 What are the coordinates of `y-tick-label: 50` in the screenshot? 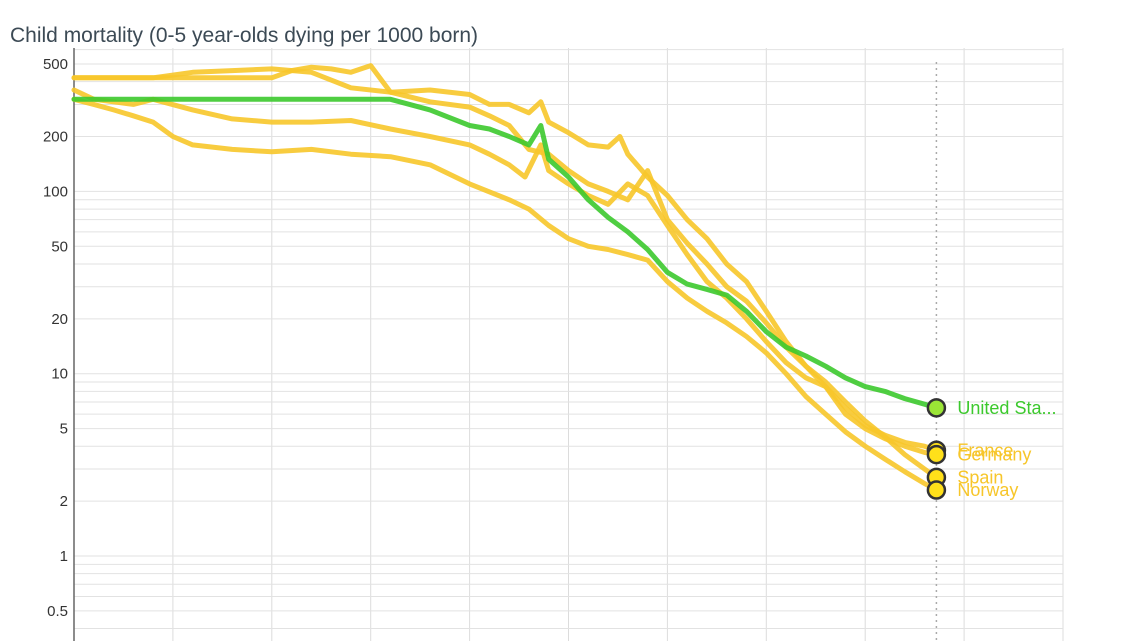 It's located at (59, 246).